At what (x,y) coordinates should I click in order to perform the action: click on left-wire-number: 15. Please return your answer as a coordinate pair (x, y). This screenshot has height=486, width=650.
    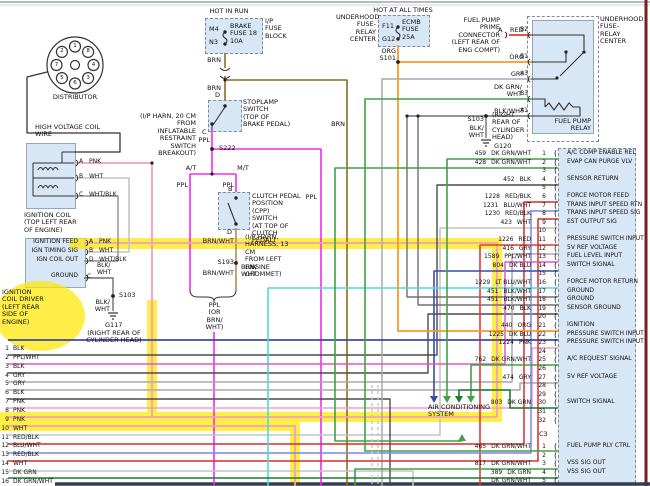
    Looking at the image, I should click on (5, 472).